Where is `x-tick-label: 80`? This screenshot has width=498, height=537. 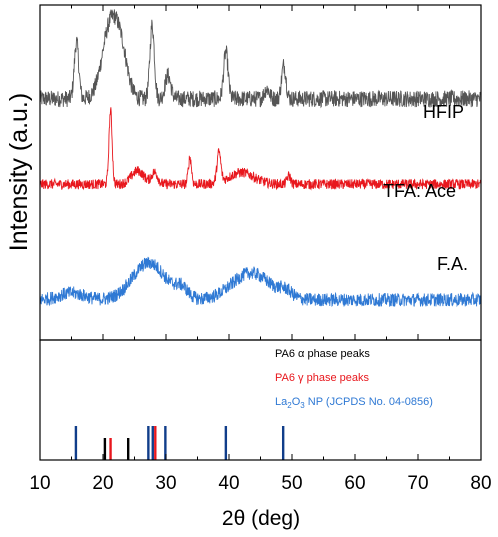
x-tick-label: 80 is located at coordinates (480, 483).